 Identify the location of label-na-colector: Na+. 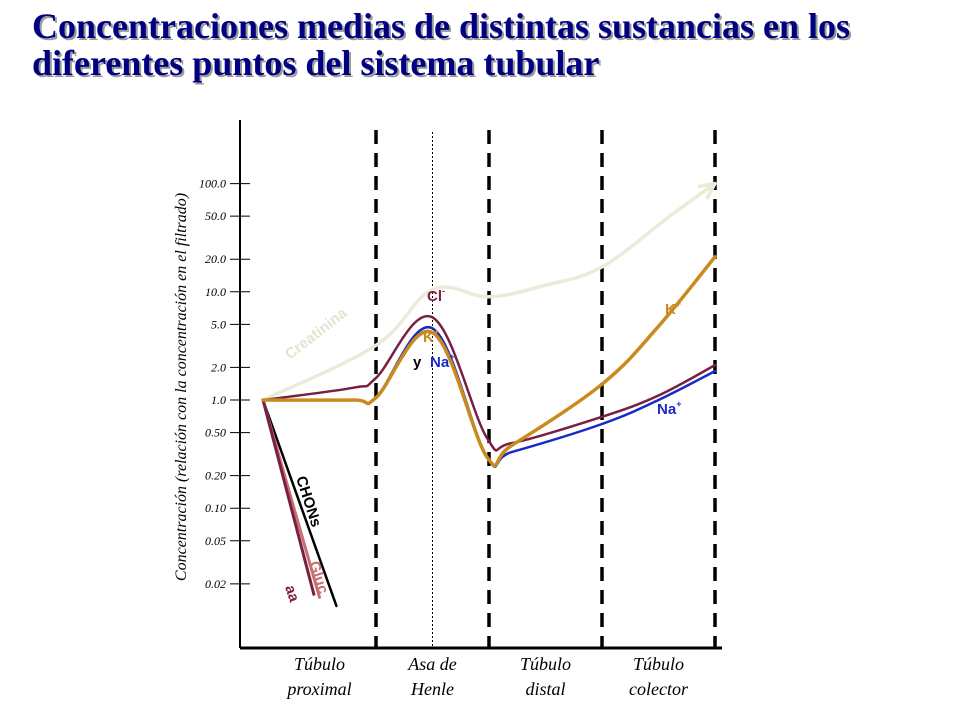
(669, 408).